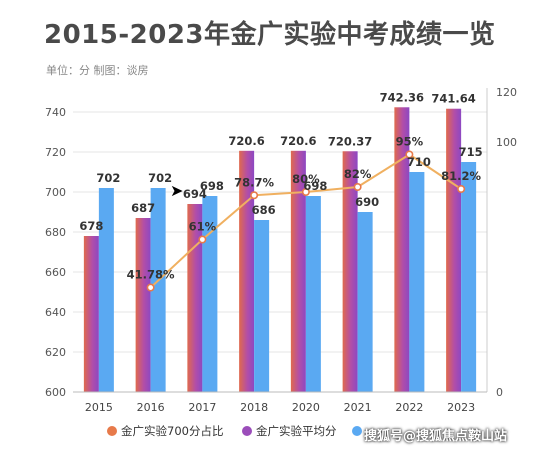 The image size is (551, 452). Describe the element at coordinates (461, 407) in the screenshot. I see `x-tick-label: 2023` at that location.